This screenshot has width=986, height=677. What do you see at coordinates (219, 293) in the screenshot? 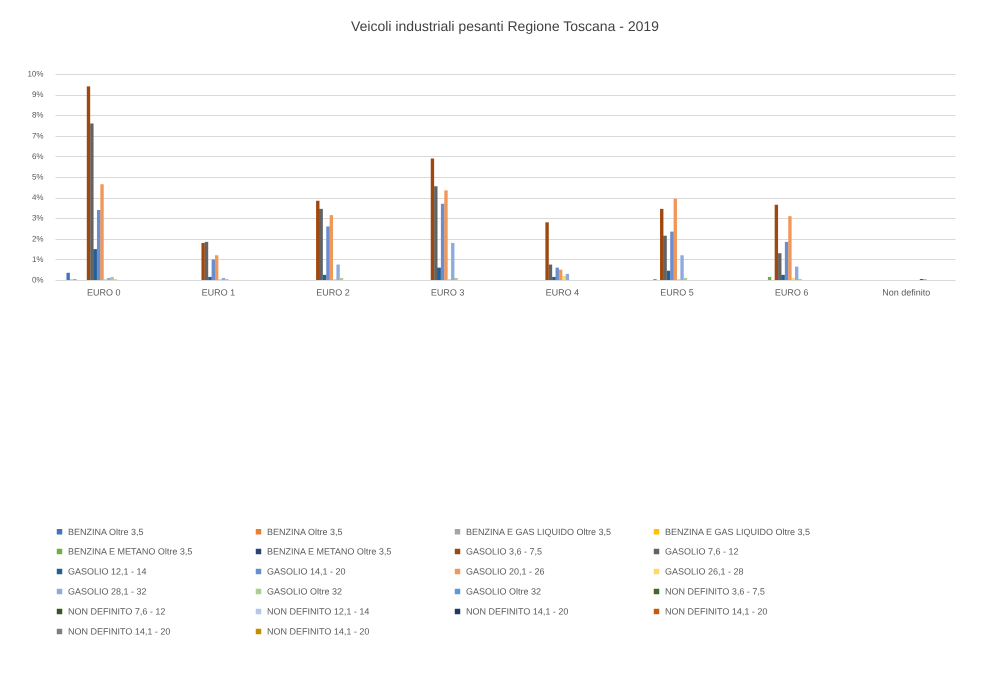
I see `x-tick-label: EURO 1` at bounding box center [219, 293].